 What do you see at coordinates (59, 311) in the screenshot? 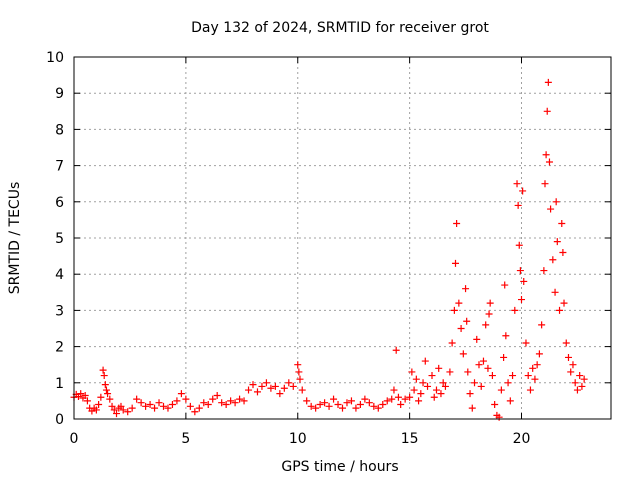
I see `y-tick-label: 3` at bounding box center [59, 311].